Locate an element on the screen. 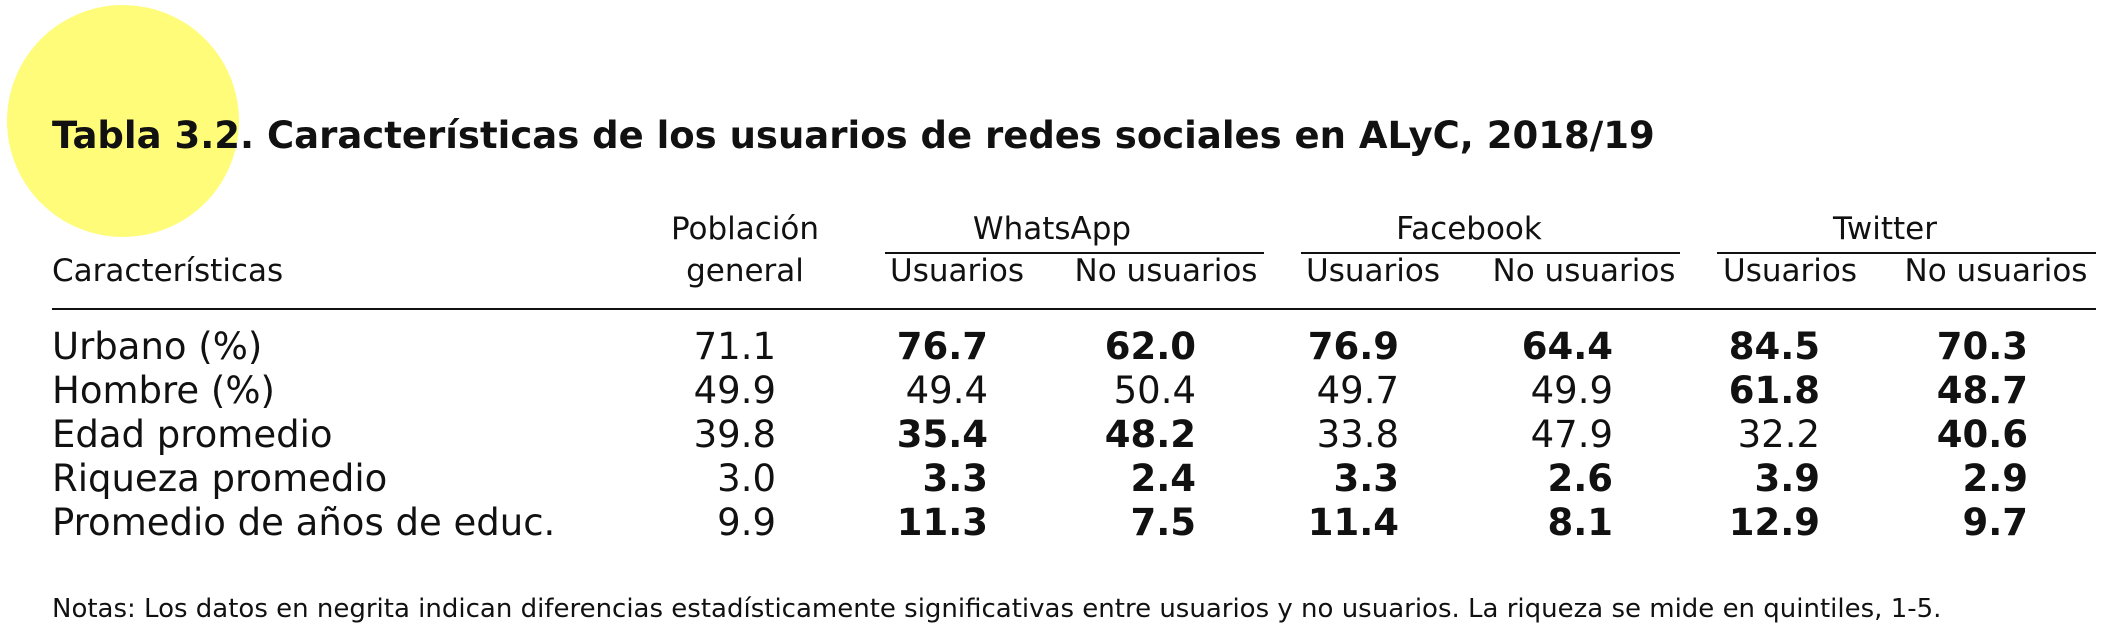 Image resolution: width=2106 pixels, height=644 pixels. group-rule-twitter is located at coordinates (1906, 253).